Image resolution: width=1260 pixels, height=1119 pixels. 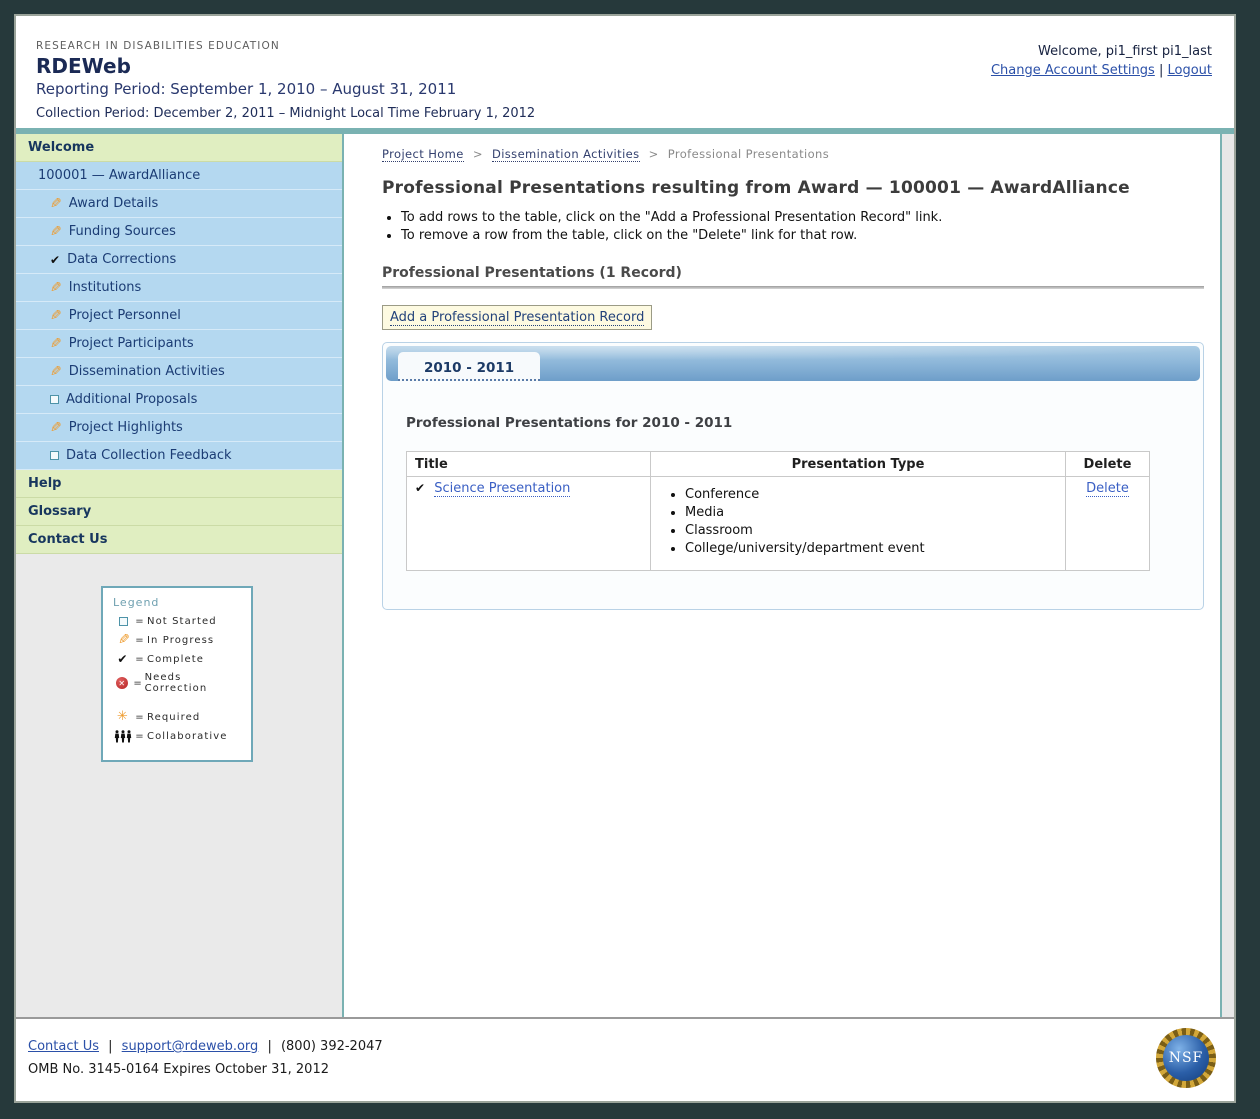 What do you see at coordinates (1072, 70) in the screenshot?
I see `change-account-settings-link: Change Account Settings` at bounding box center [1072, 70].